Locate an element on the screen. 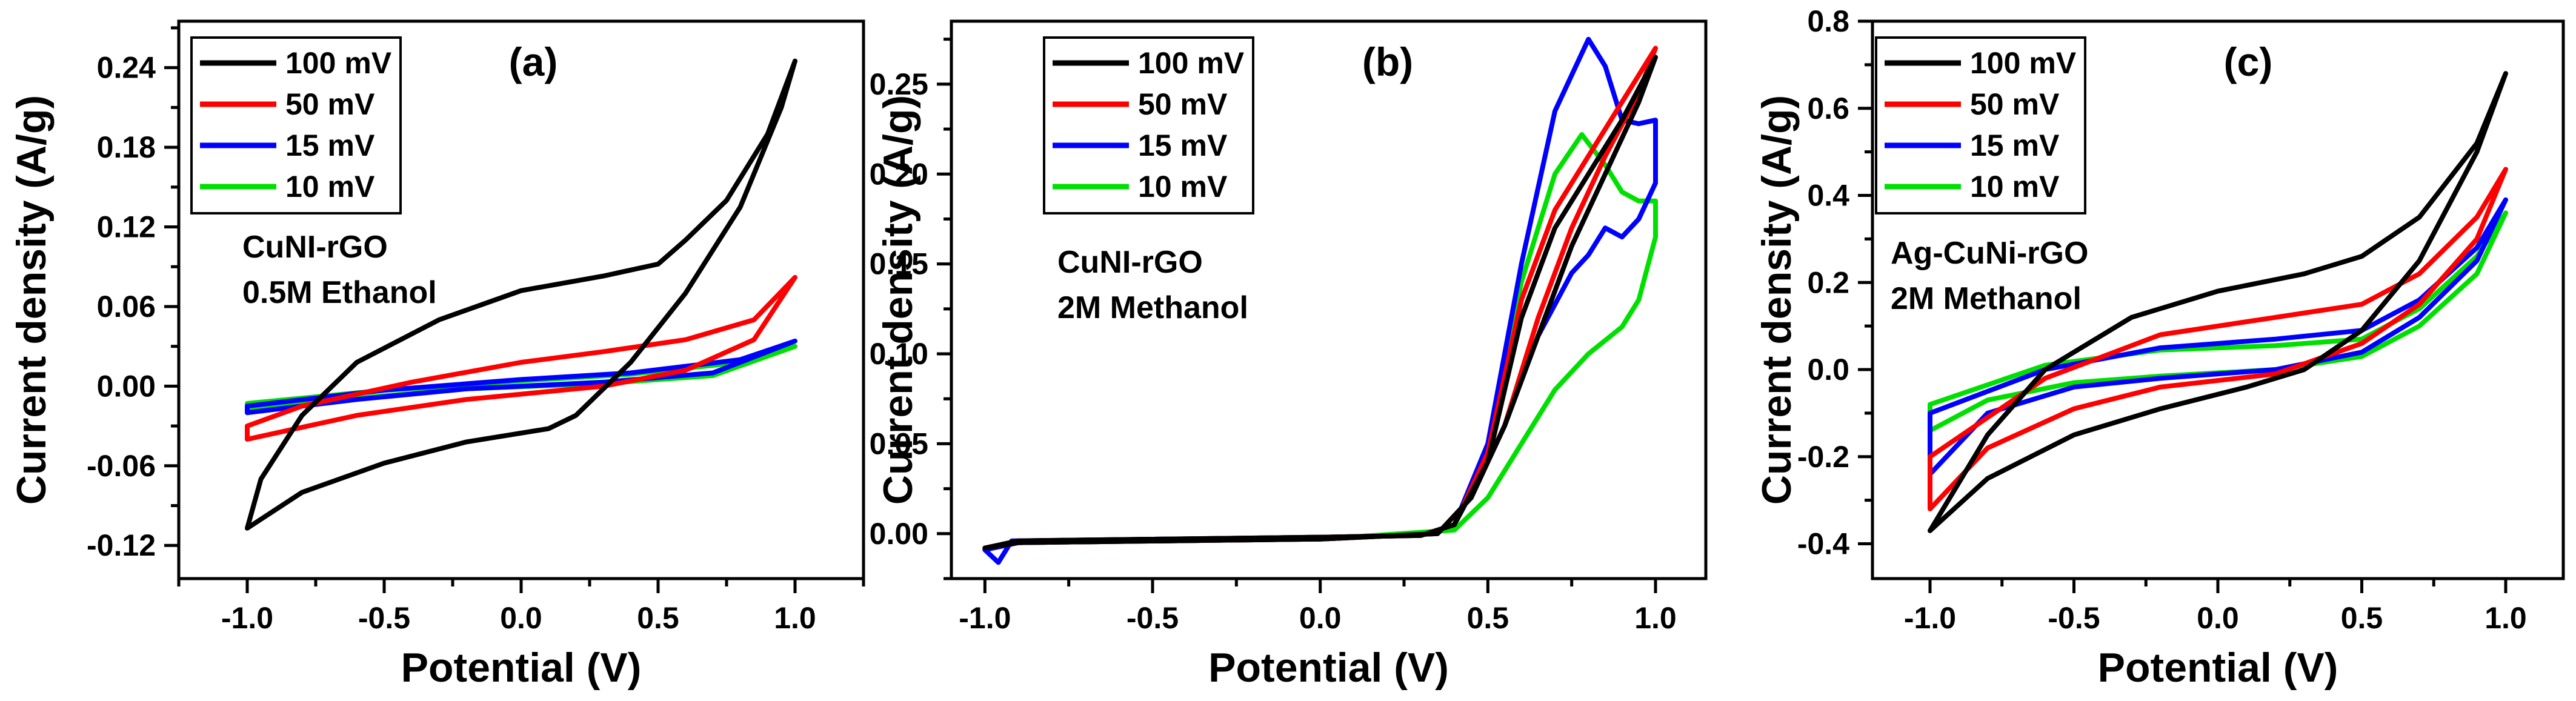 The image size is (2576, 701). y-tick-label: 0.24 is located at coordinates (126, 68).